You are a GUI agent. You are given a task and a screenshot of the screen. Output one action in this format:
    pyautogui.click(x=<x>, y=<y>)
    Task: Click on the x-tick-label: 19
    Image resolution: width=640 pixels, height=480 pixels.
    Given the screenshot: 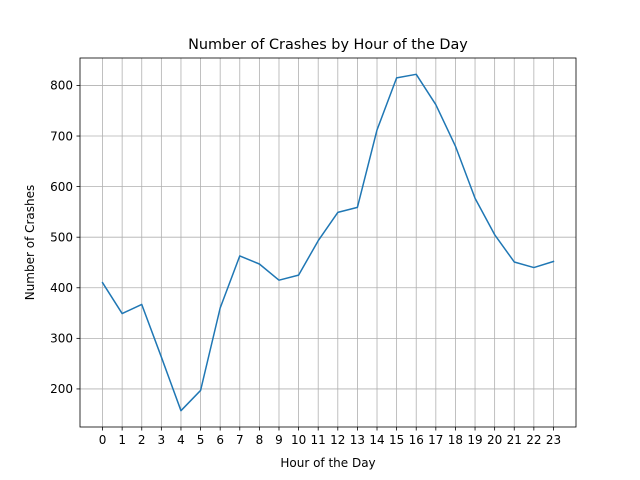 What is the action you would take?
    pyautogui.click(x=474, y=440)
    